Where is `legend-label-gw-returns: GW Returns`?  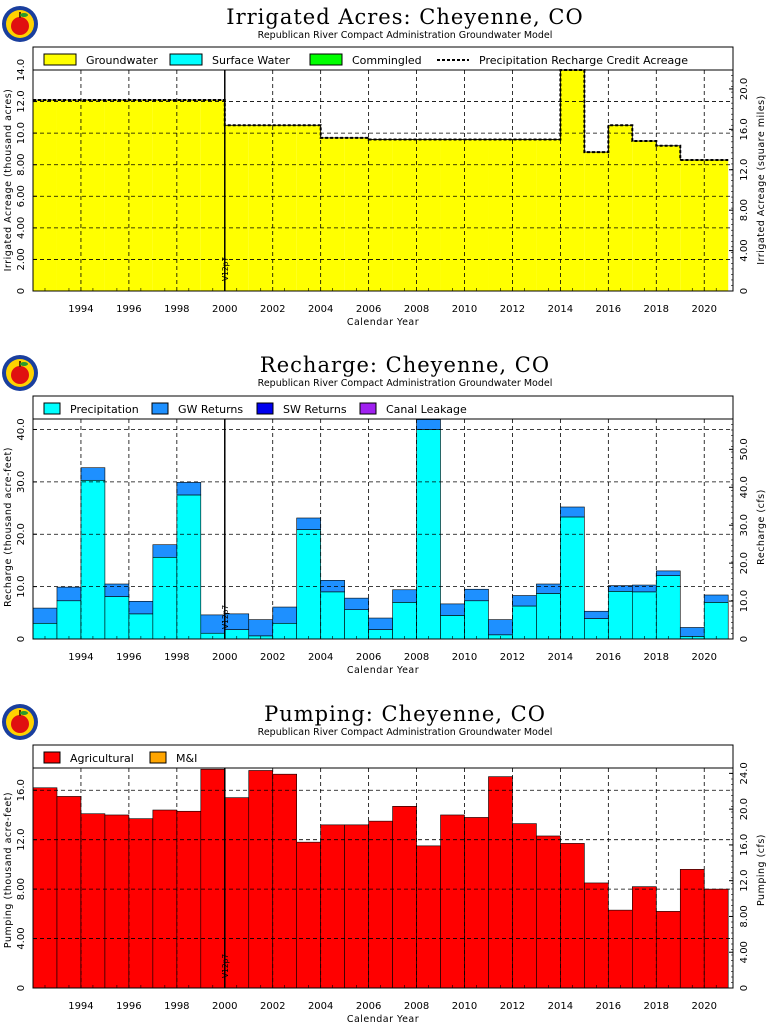 legend-label-gw-returns: GW Returns is located at coordinates (210, 409).